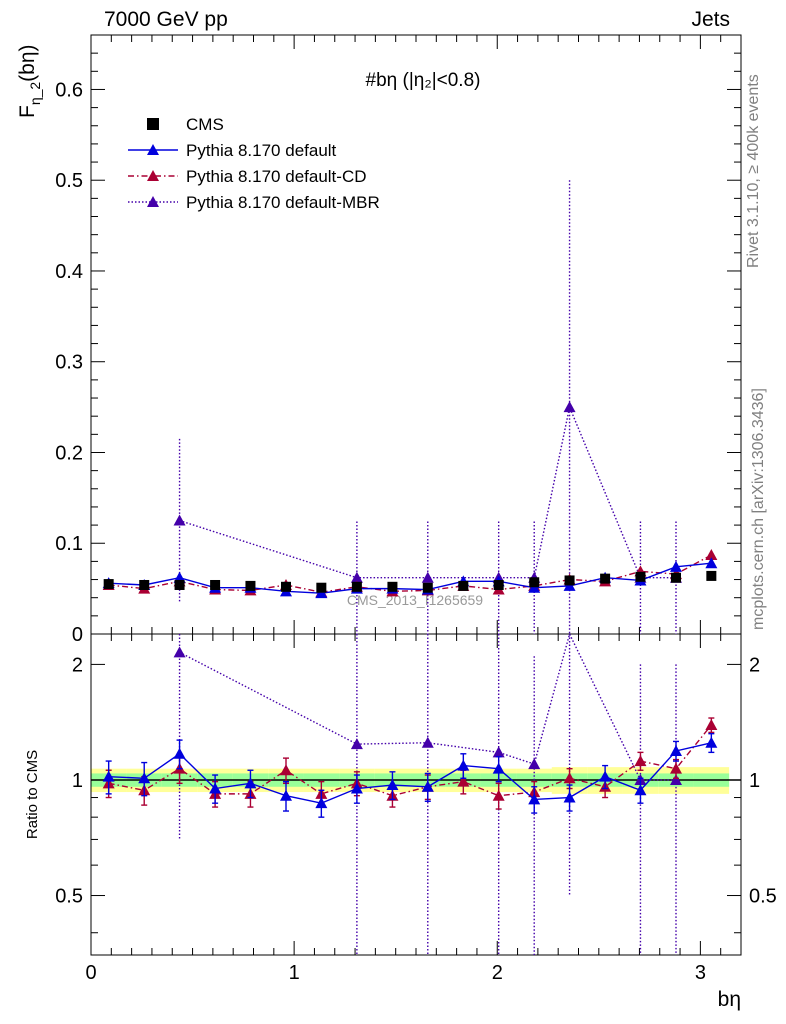 The image size is (786, 1024). Describe the element at coordinates (77, 665) in the screenshot. I see `ratio-tick-label: 2` at that location.